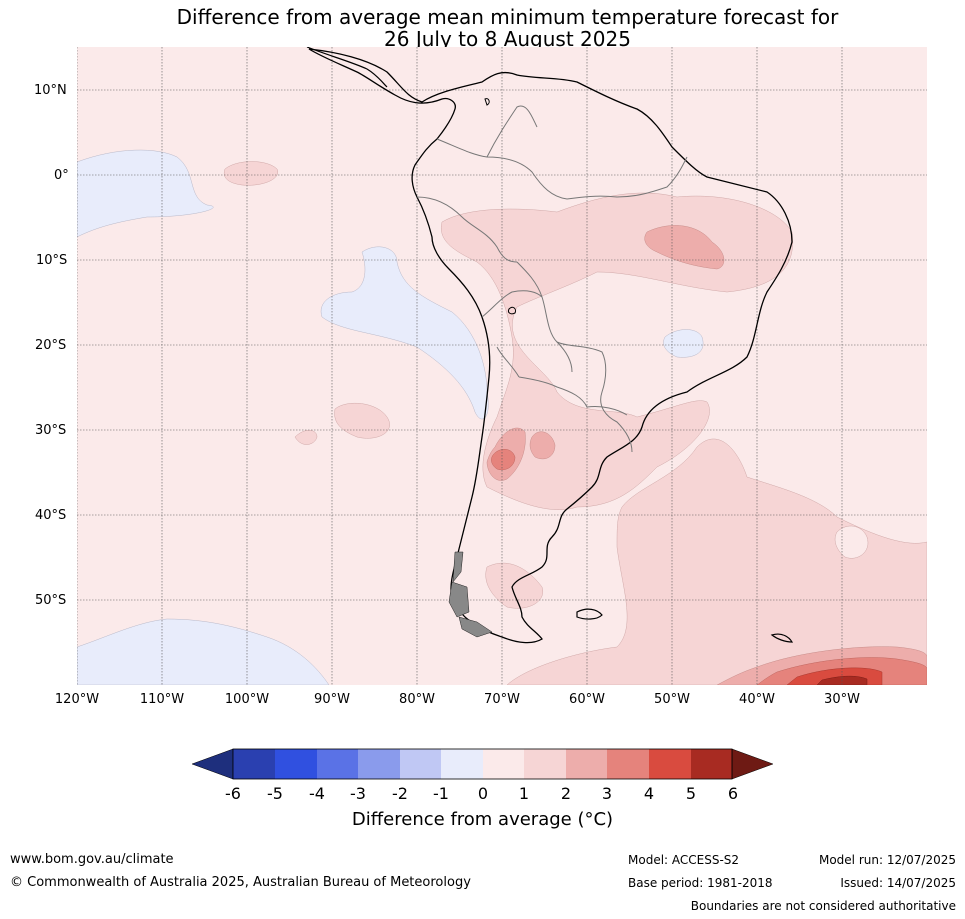  Describe the element at coordinates (50, 90) in the screenshot. I see `lat-label-10n: 10°N` at that location.